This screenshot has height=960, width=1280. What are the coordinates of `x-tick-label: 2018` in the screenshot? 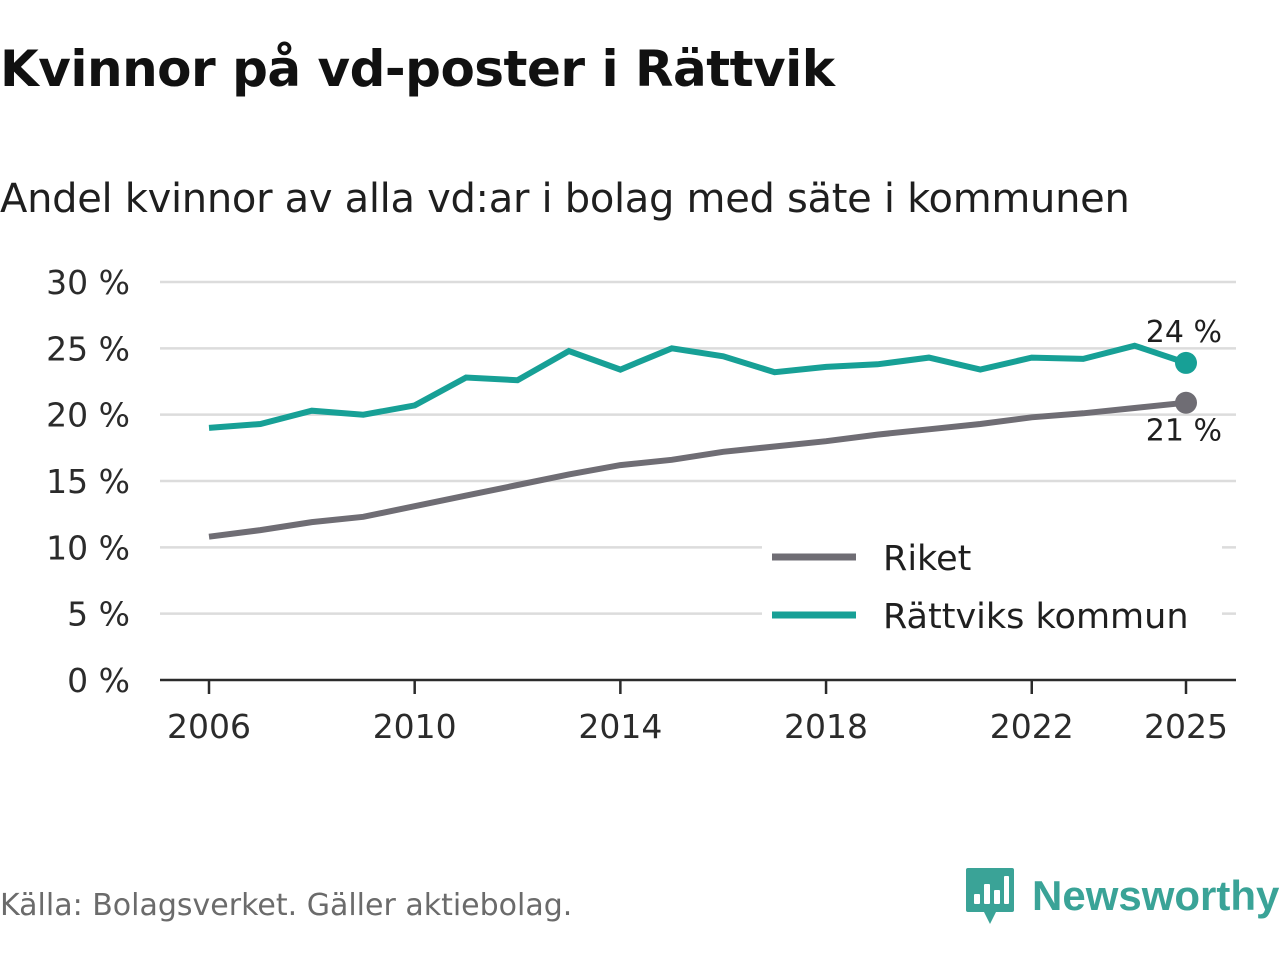 It's located at (826, 726).